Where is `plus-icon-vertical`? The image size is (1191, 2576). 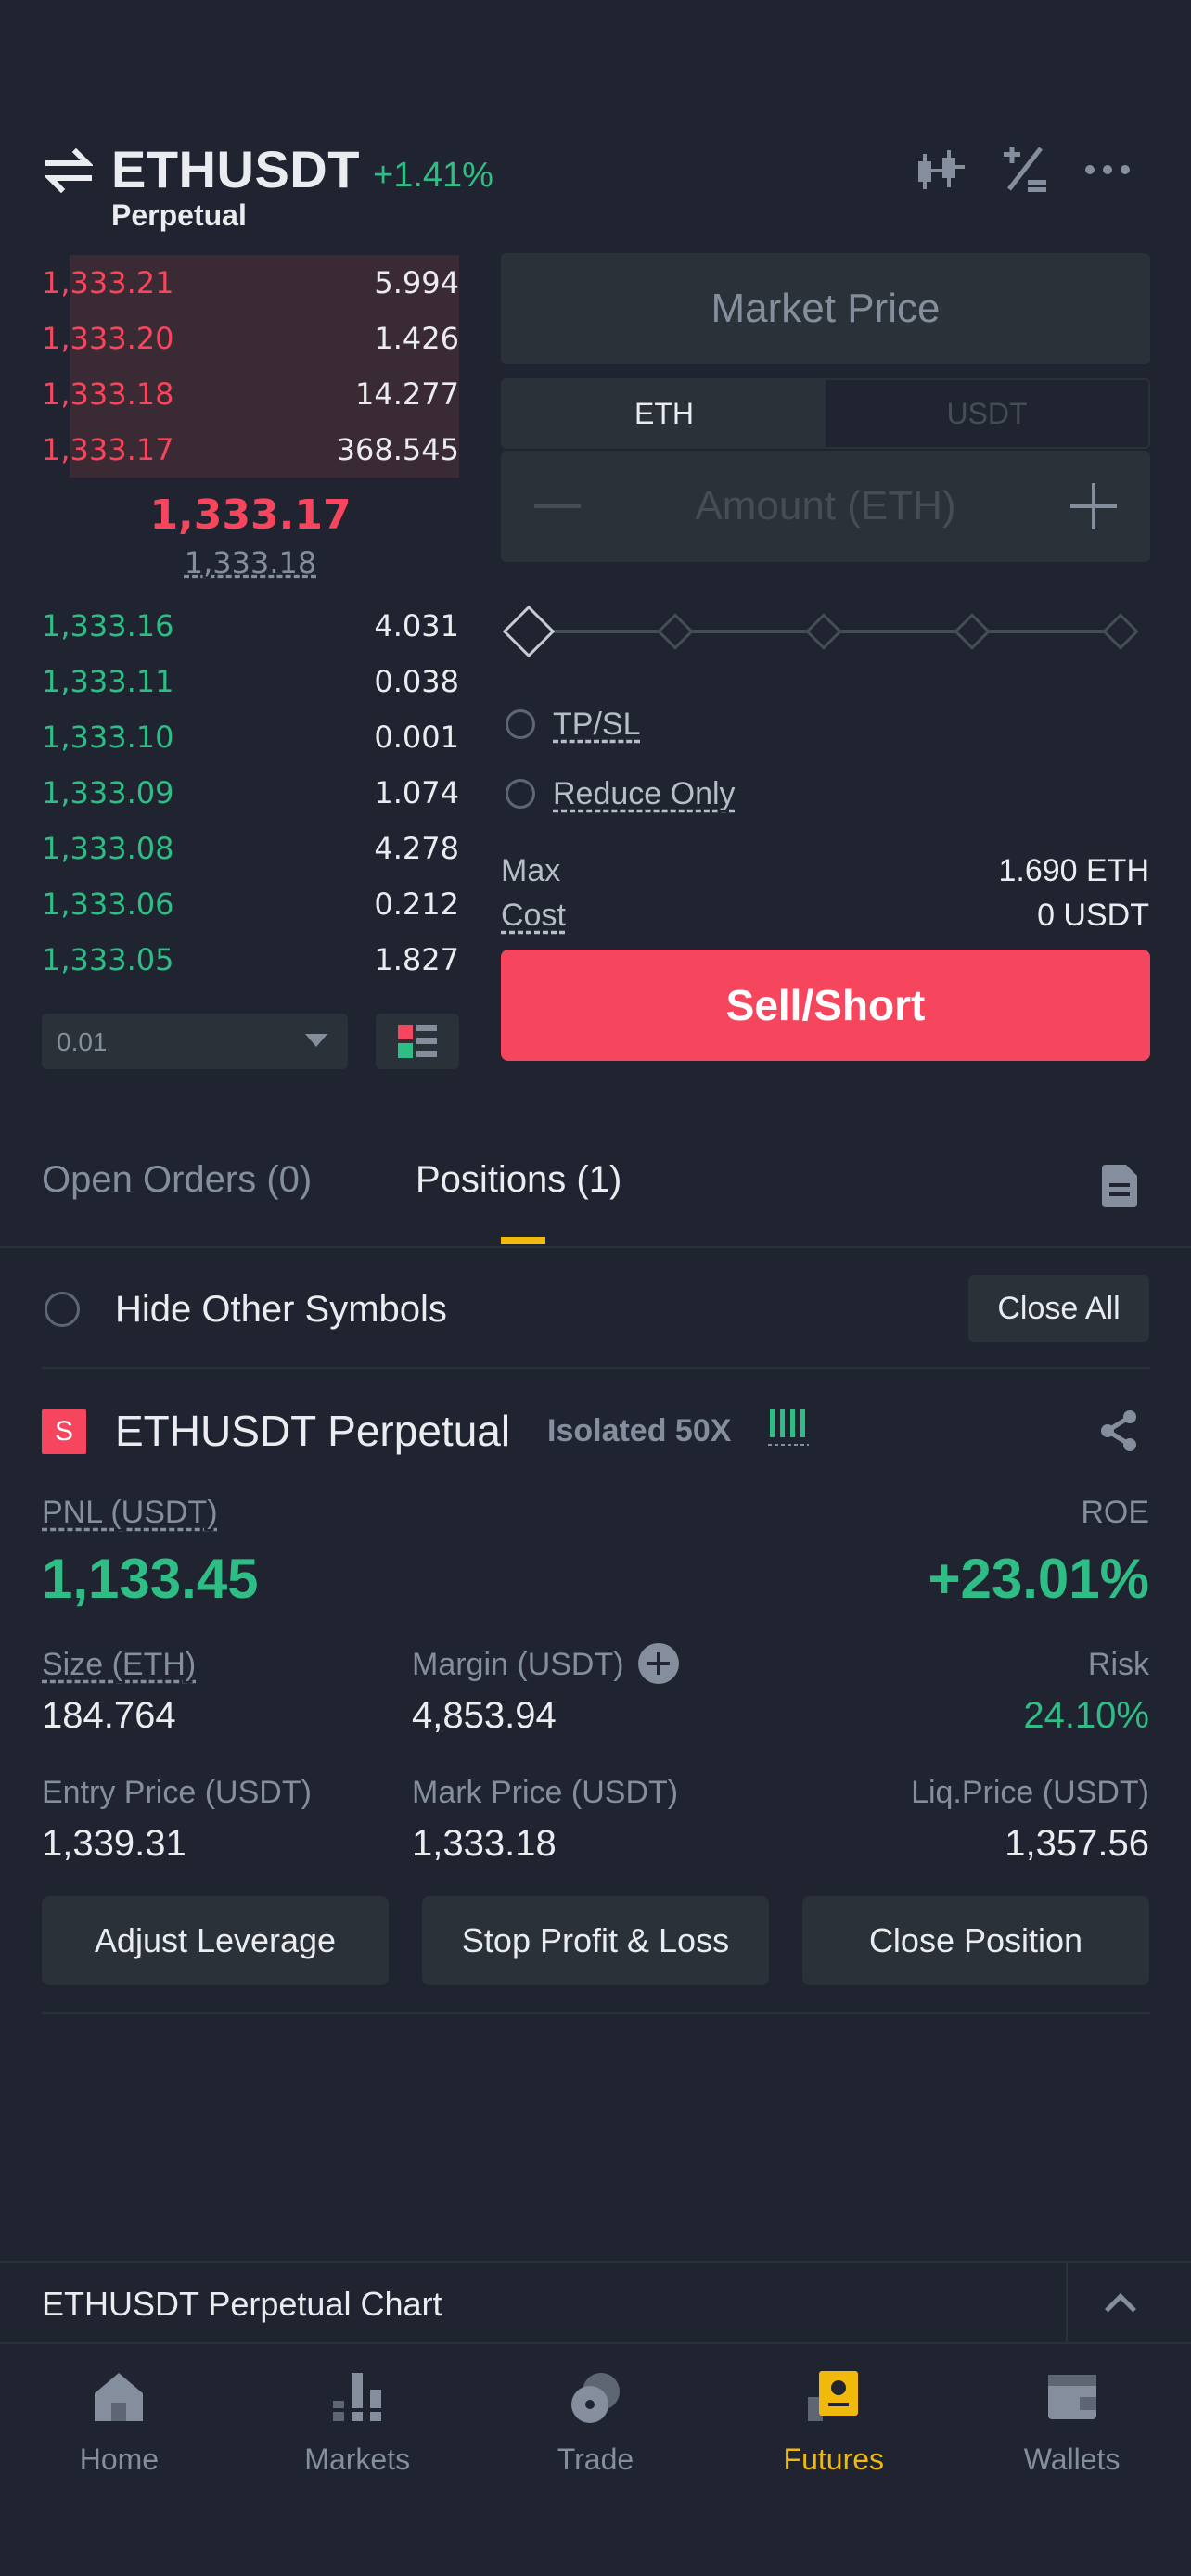 plus-icon-vertical is located at coordinates (1093, 506).